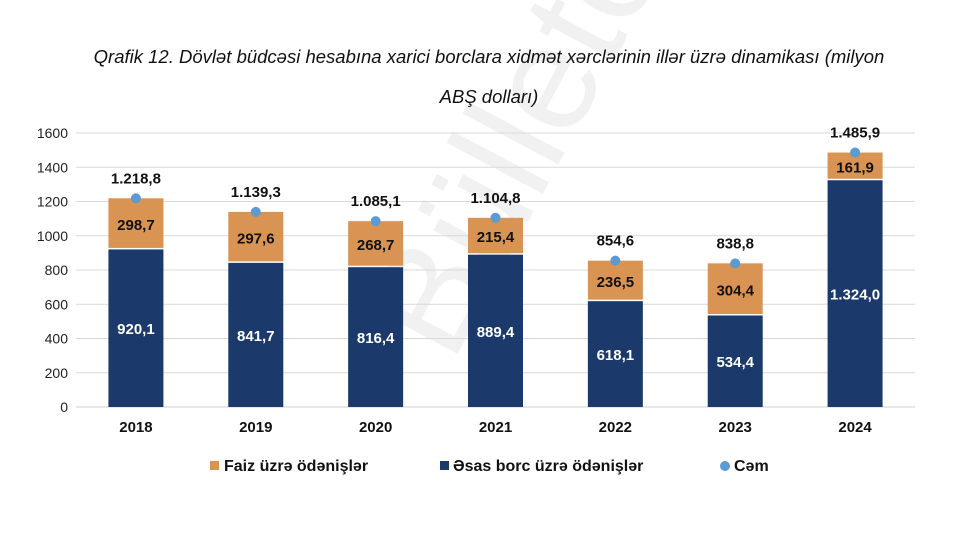  I want to click on x-tick-label: 2023, so click(735, 427).